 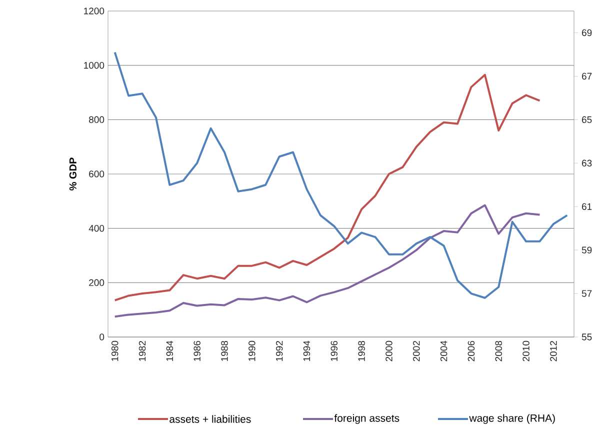 I want to click on x-tick-label: 2002, so click(x=416, y=351).